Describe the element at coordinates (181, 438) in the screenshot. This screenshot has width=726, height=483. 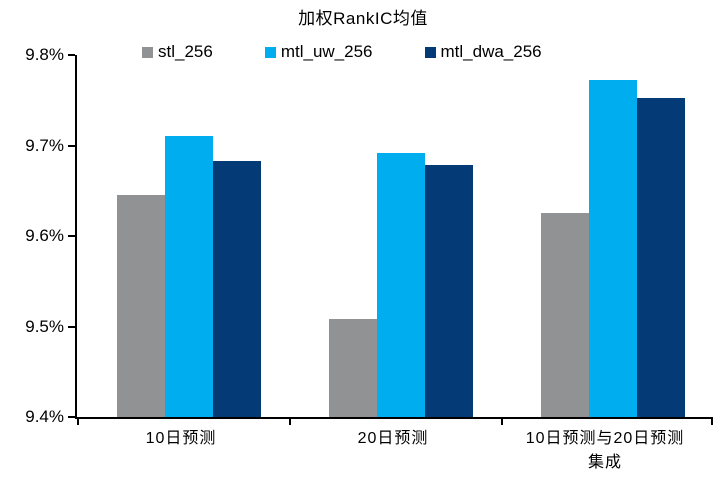
I see `x-axis-label: 10日预测` at that location.